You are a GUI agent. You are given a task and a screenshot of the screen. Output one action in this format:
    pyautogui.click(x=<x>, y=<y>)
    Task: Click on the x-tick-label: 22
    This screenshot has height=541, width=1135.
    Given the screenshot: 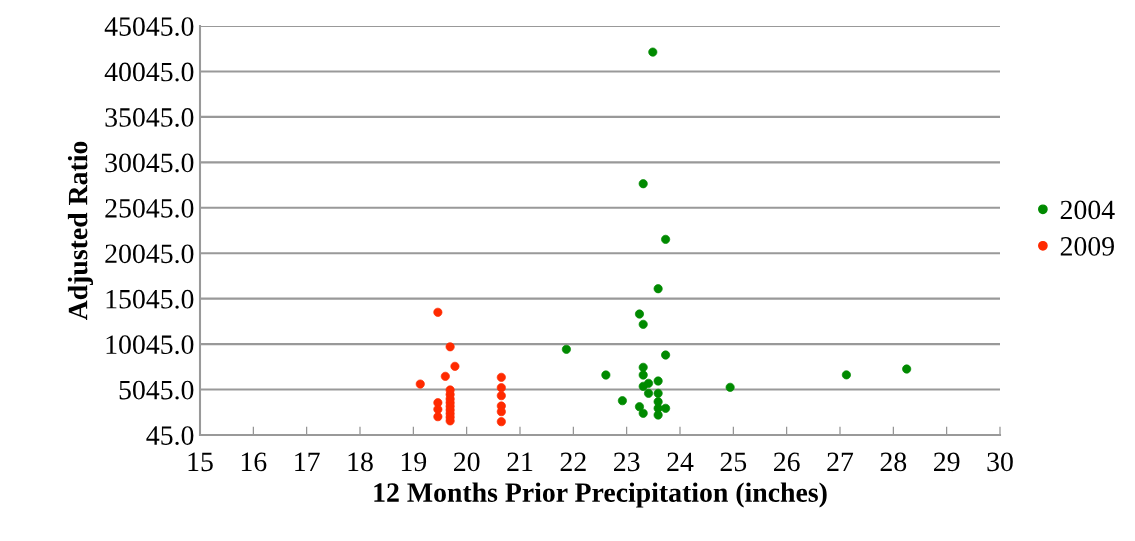 What is the action you would take?
    pyautogui.click(x=573, y=461)
    